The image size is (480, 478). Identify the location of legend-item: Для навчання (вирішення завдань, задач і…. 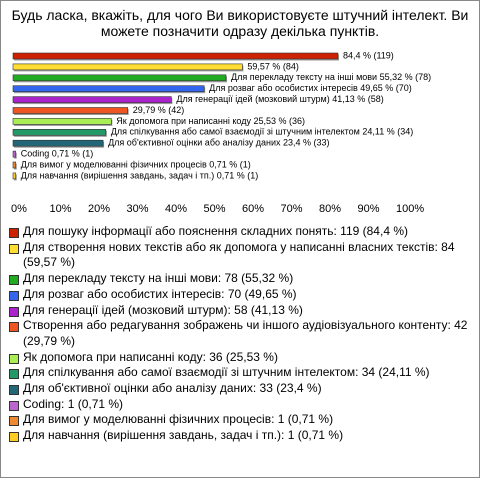
(242, 436).